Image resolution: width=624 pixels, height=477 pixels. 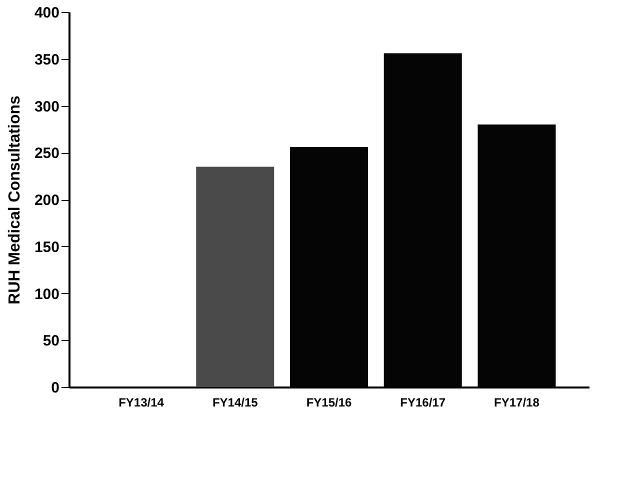 I want to click on y-tick-label: 200, so click(x=47, y=200).